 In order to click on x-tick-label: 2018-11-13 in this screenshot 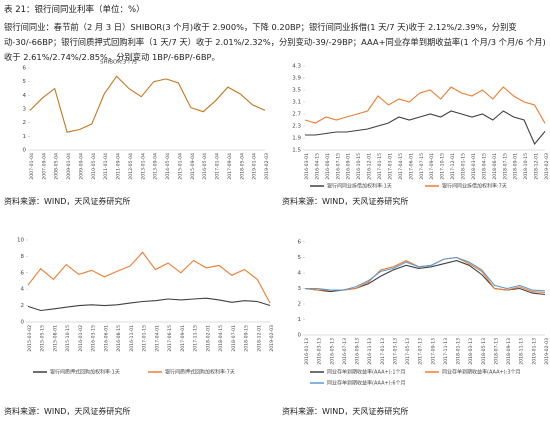, I will do `click(522, 351)`.